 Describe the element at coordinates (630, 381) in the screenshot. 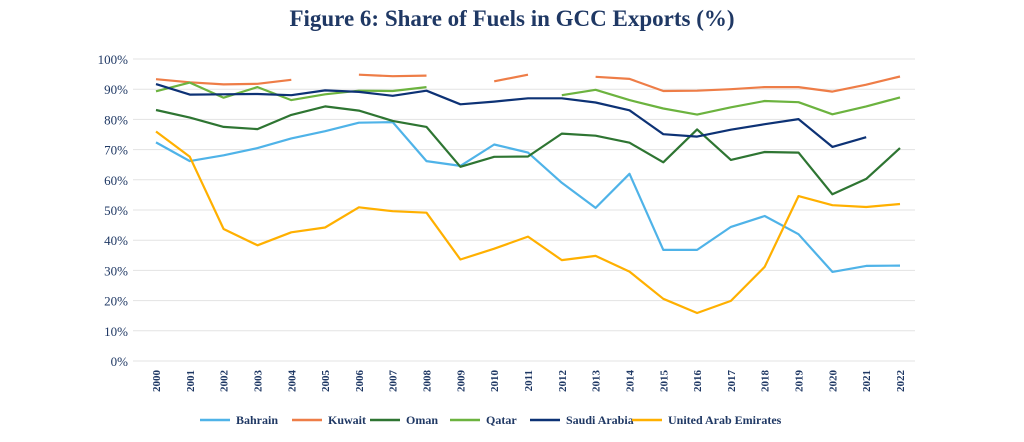

I see `x-tick-label: 2014` at that location.